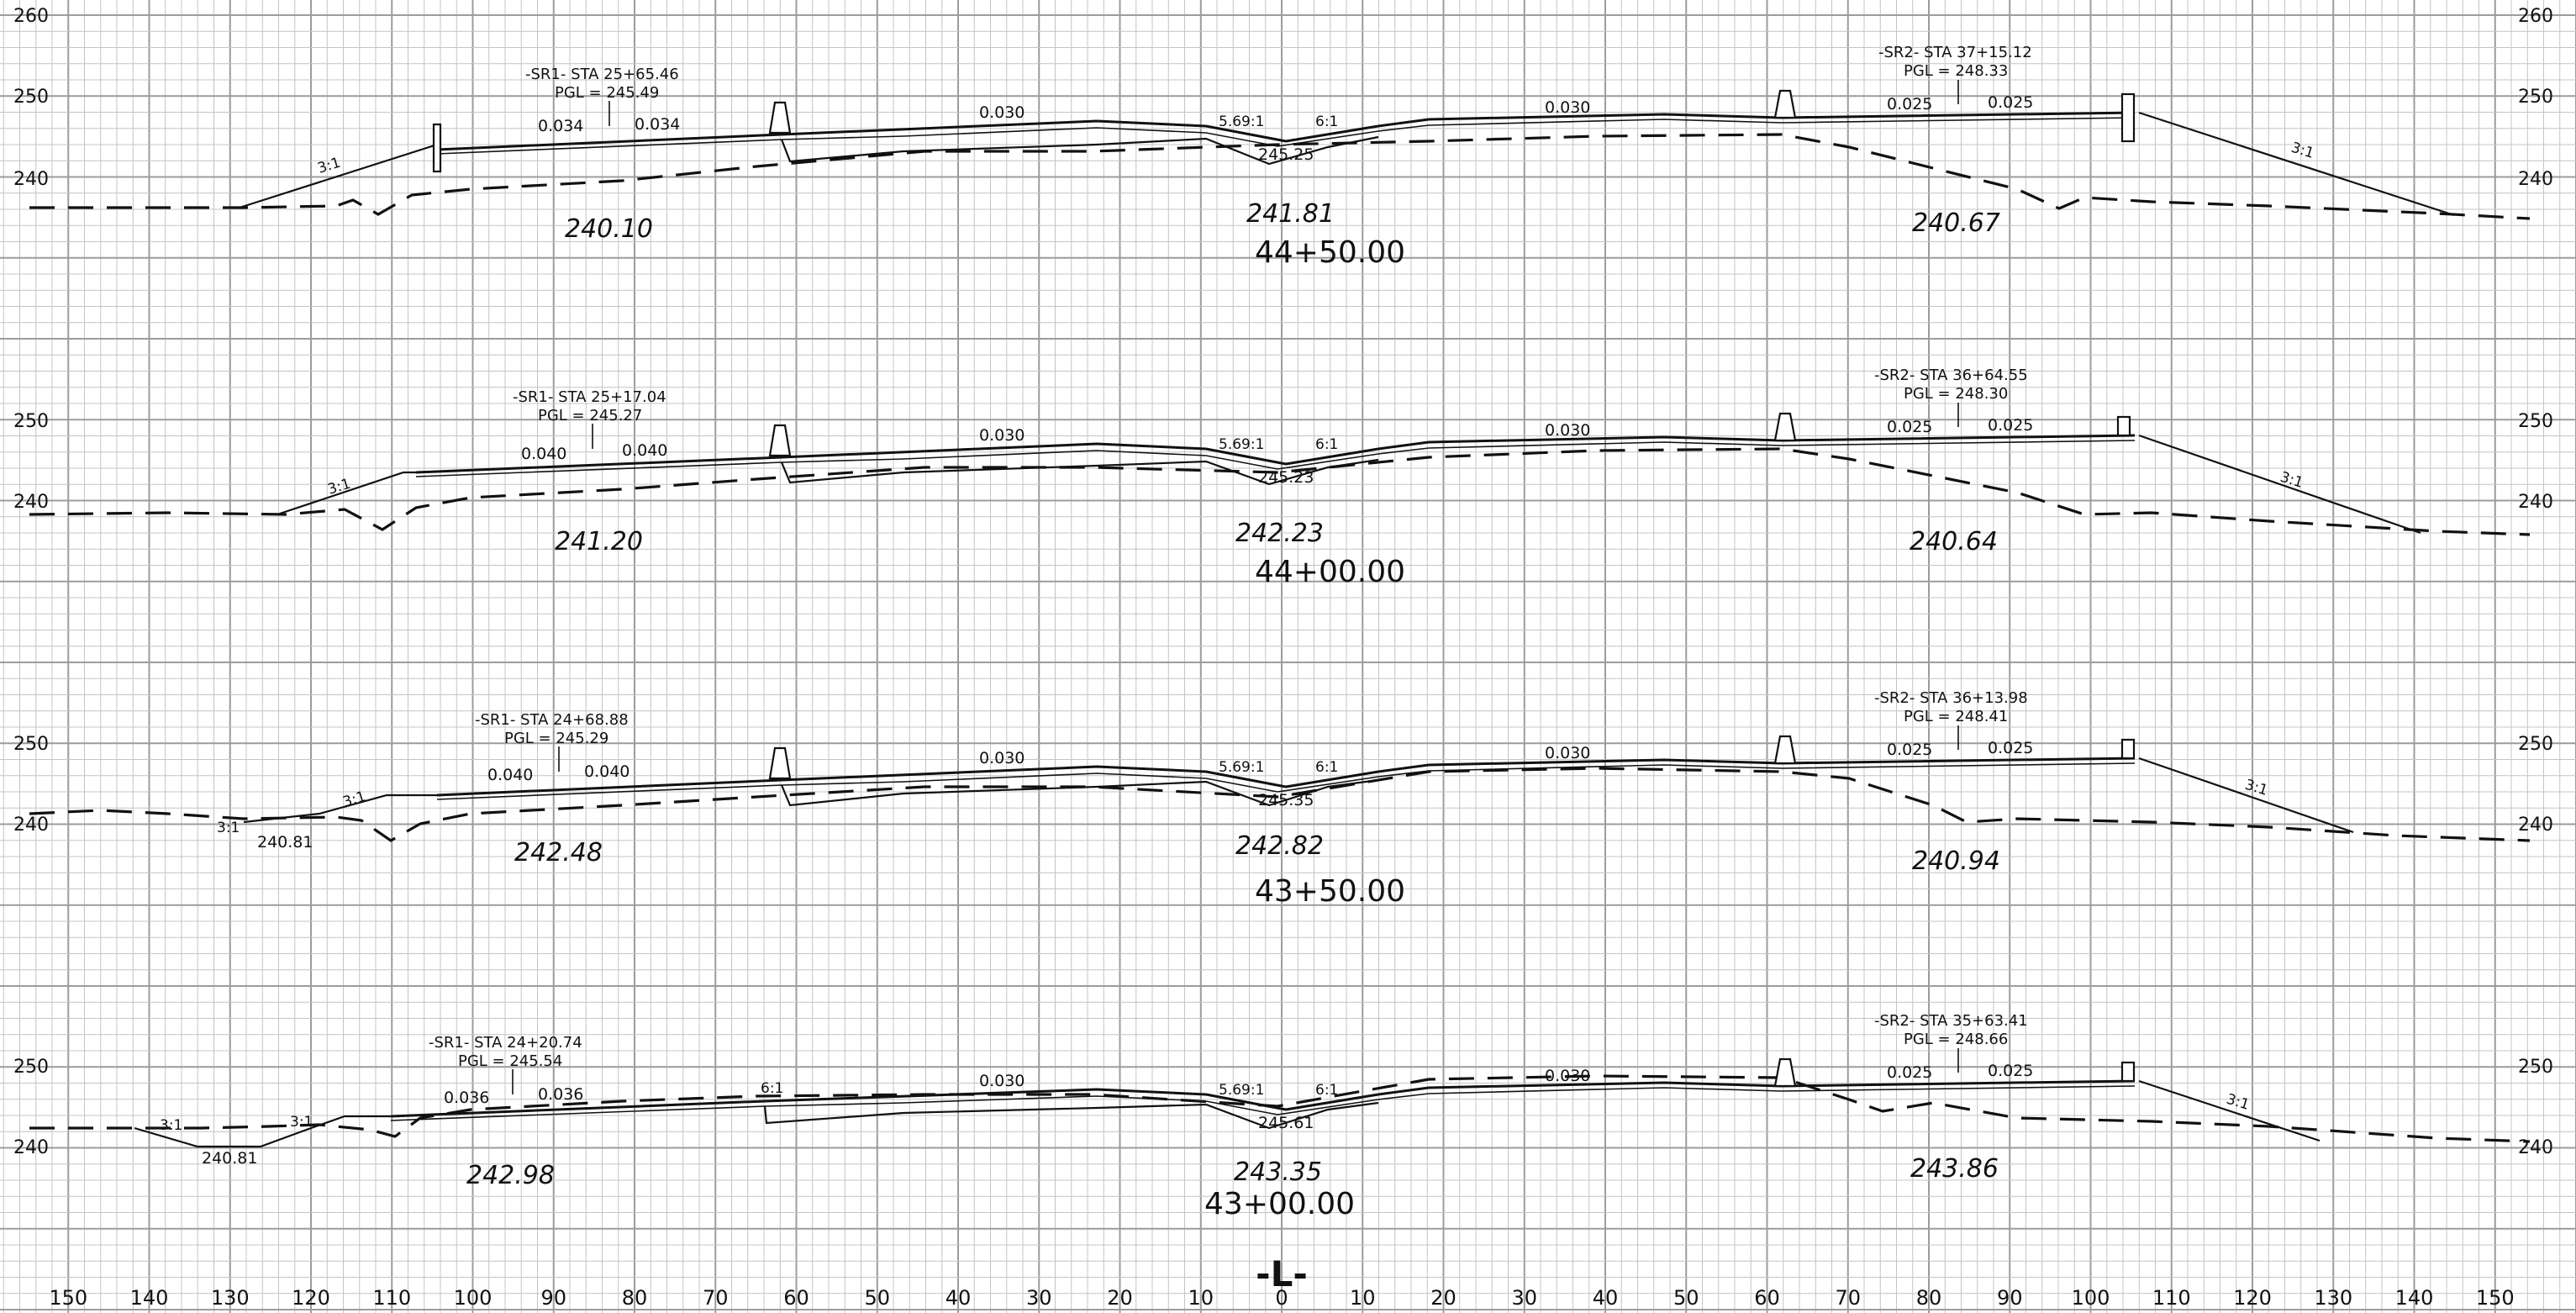 This screenshot has width=2576, height=1313. Describe the element at coordinates (602, 75) in the screenshot. I see `sr1-station-label: -SR1- STA 25+65.46` at that location.